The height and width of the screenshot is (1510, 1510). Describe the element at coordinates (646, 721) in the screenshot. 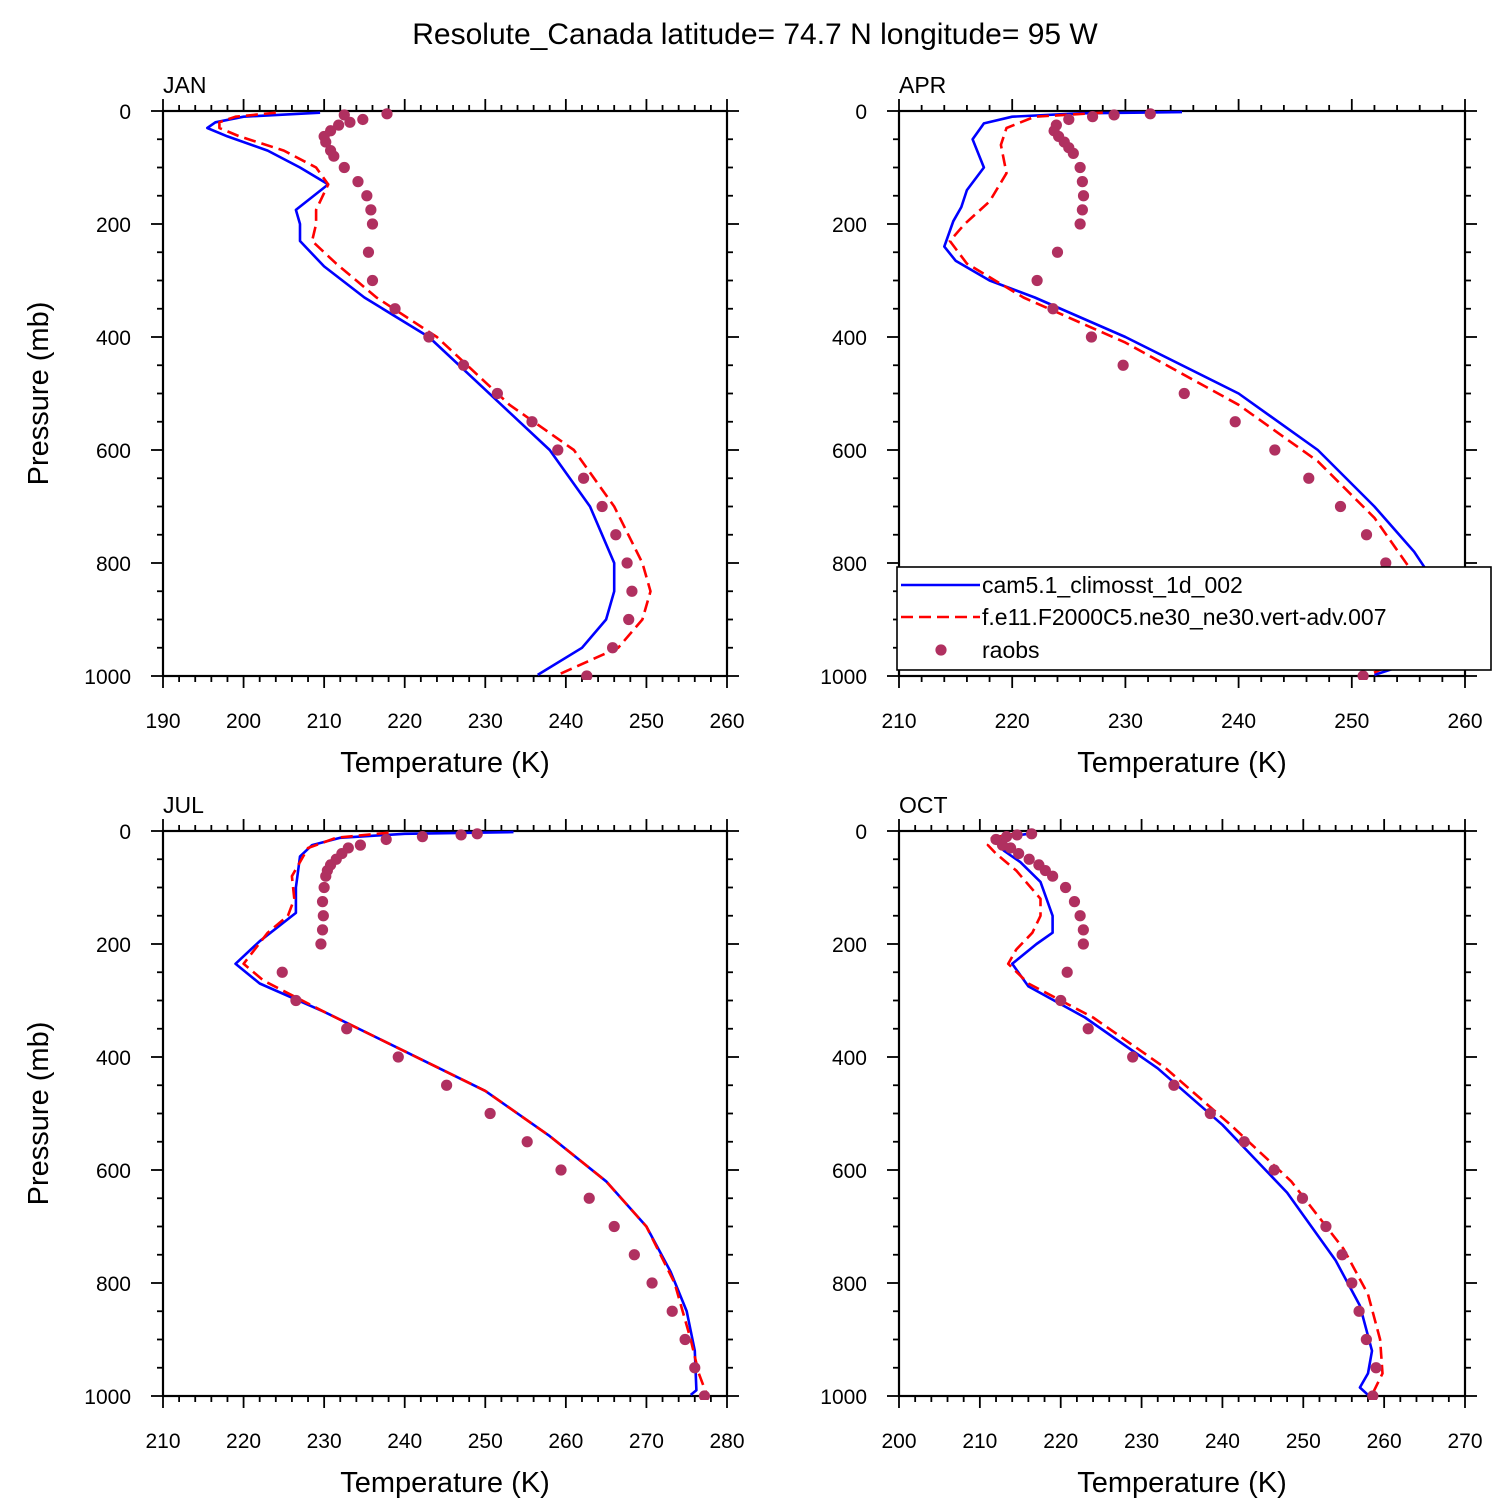

I see `x-tick-label: 250` at that location.